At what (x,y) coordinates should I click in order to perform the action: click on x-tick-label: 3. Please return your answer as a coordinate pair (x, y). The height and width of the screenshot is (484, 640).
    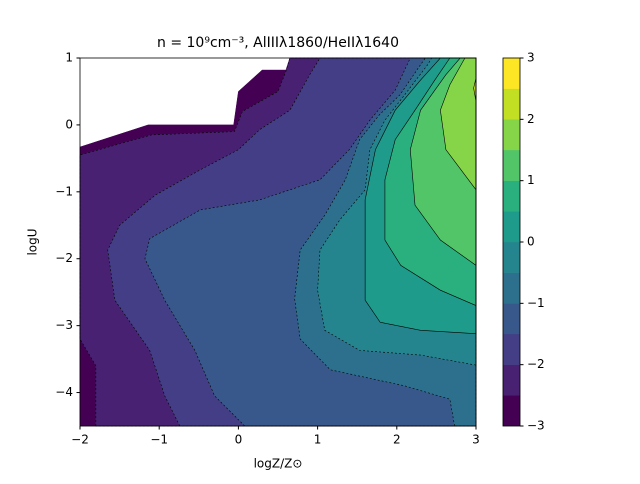
    Looking at the image, I should click on (476, 440).